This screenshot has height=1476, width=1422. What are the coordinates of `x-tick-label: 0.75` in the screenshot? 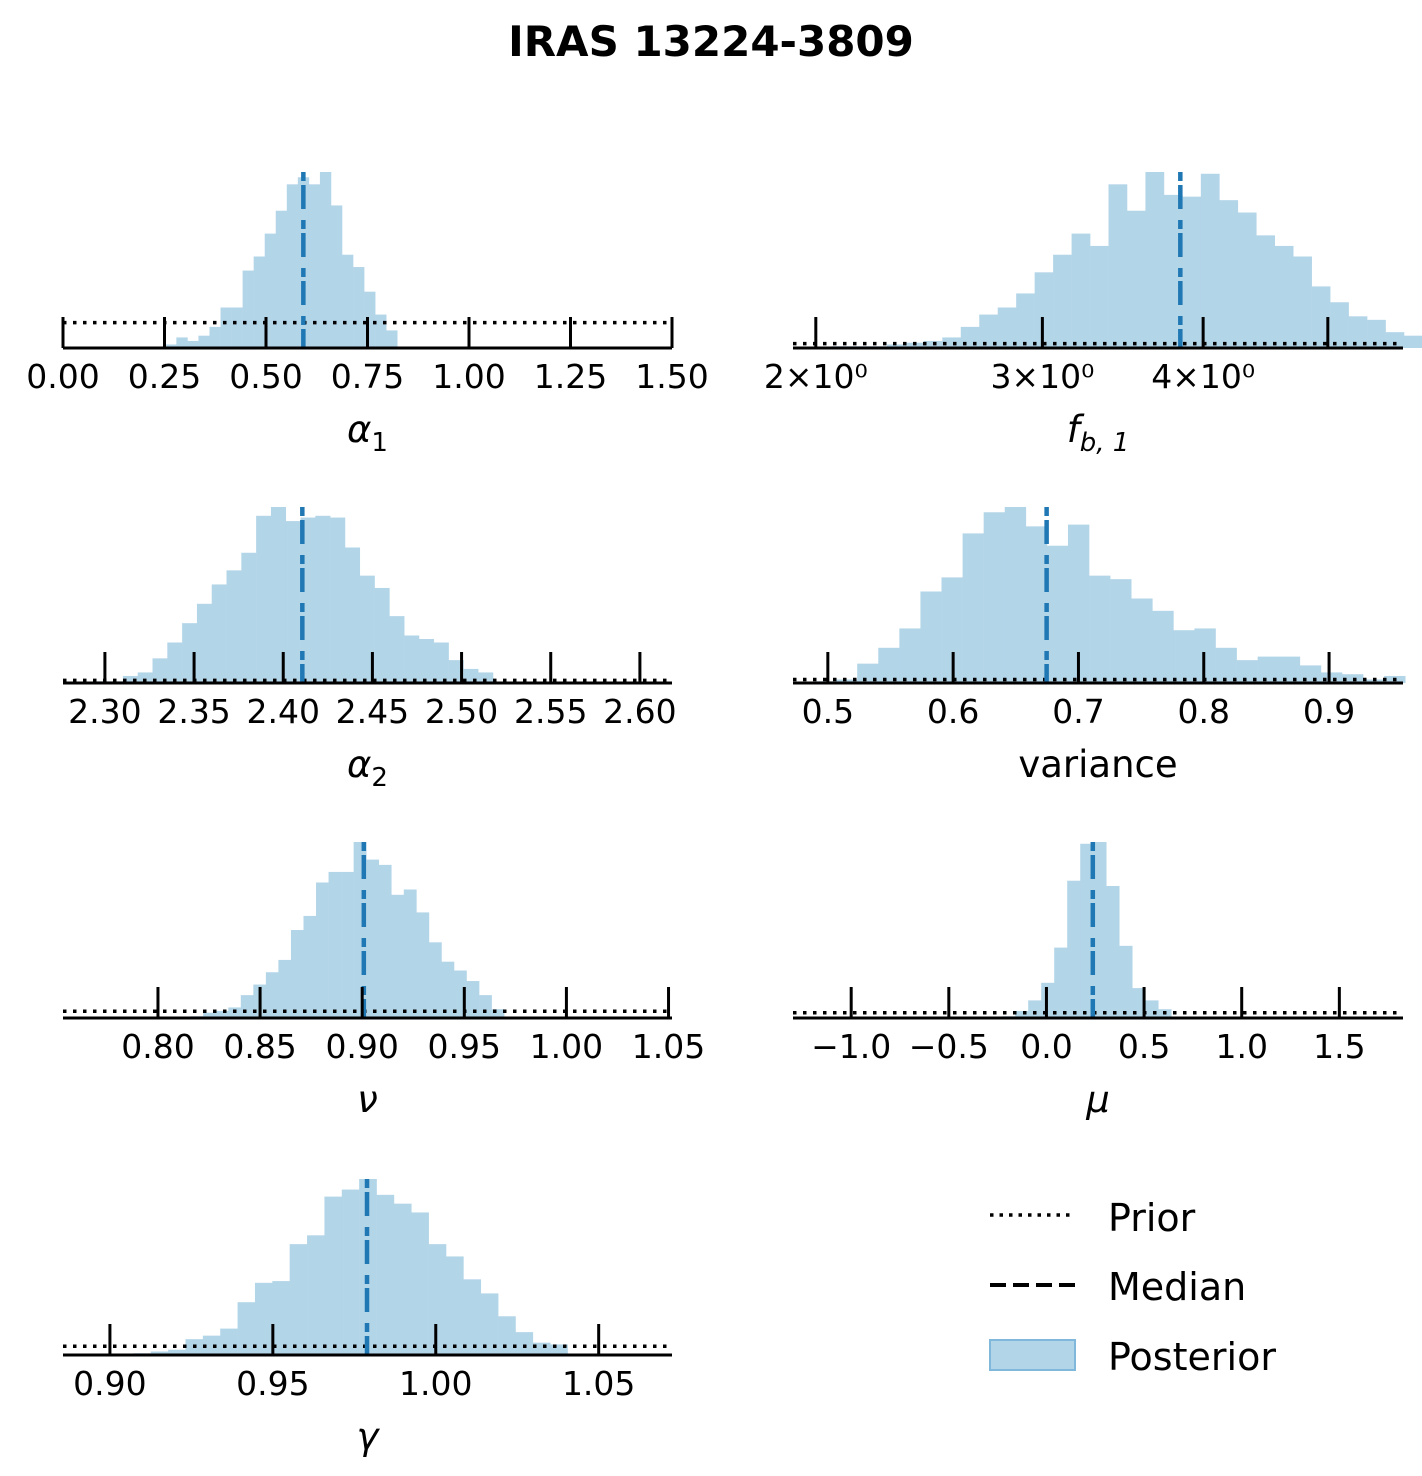 It's located at (367, 376).